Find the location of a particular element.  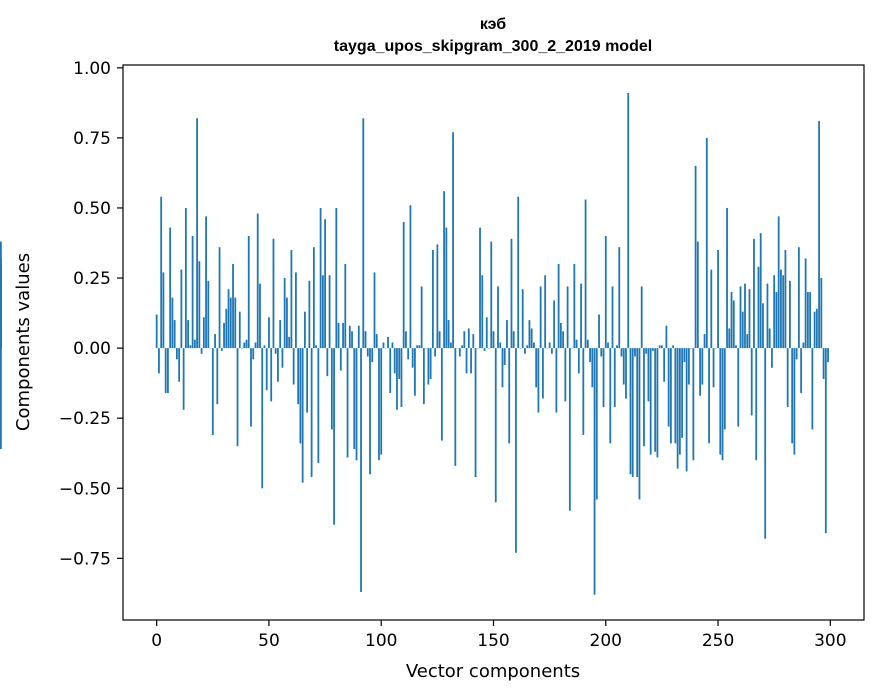

bar-component-undefined is located at coordinates (1, 399).